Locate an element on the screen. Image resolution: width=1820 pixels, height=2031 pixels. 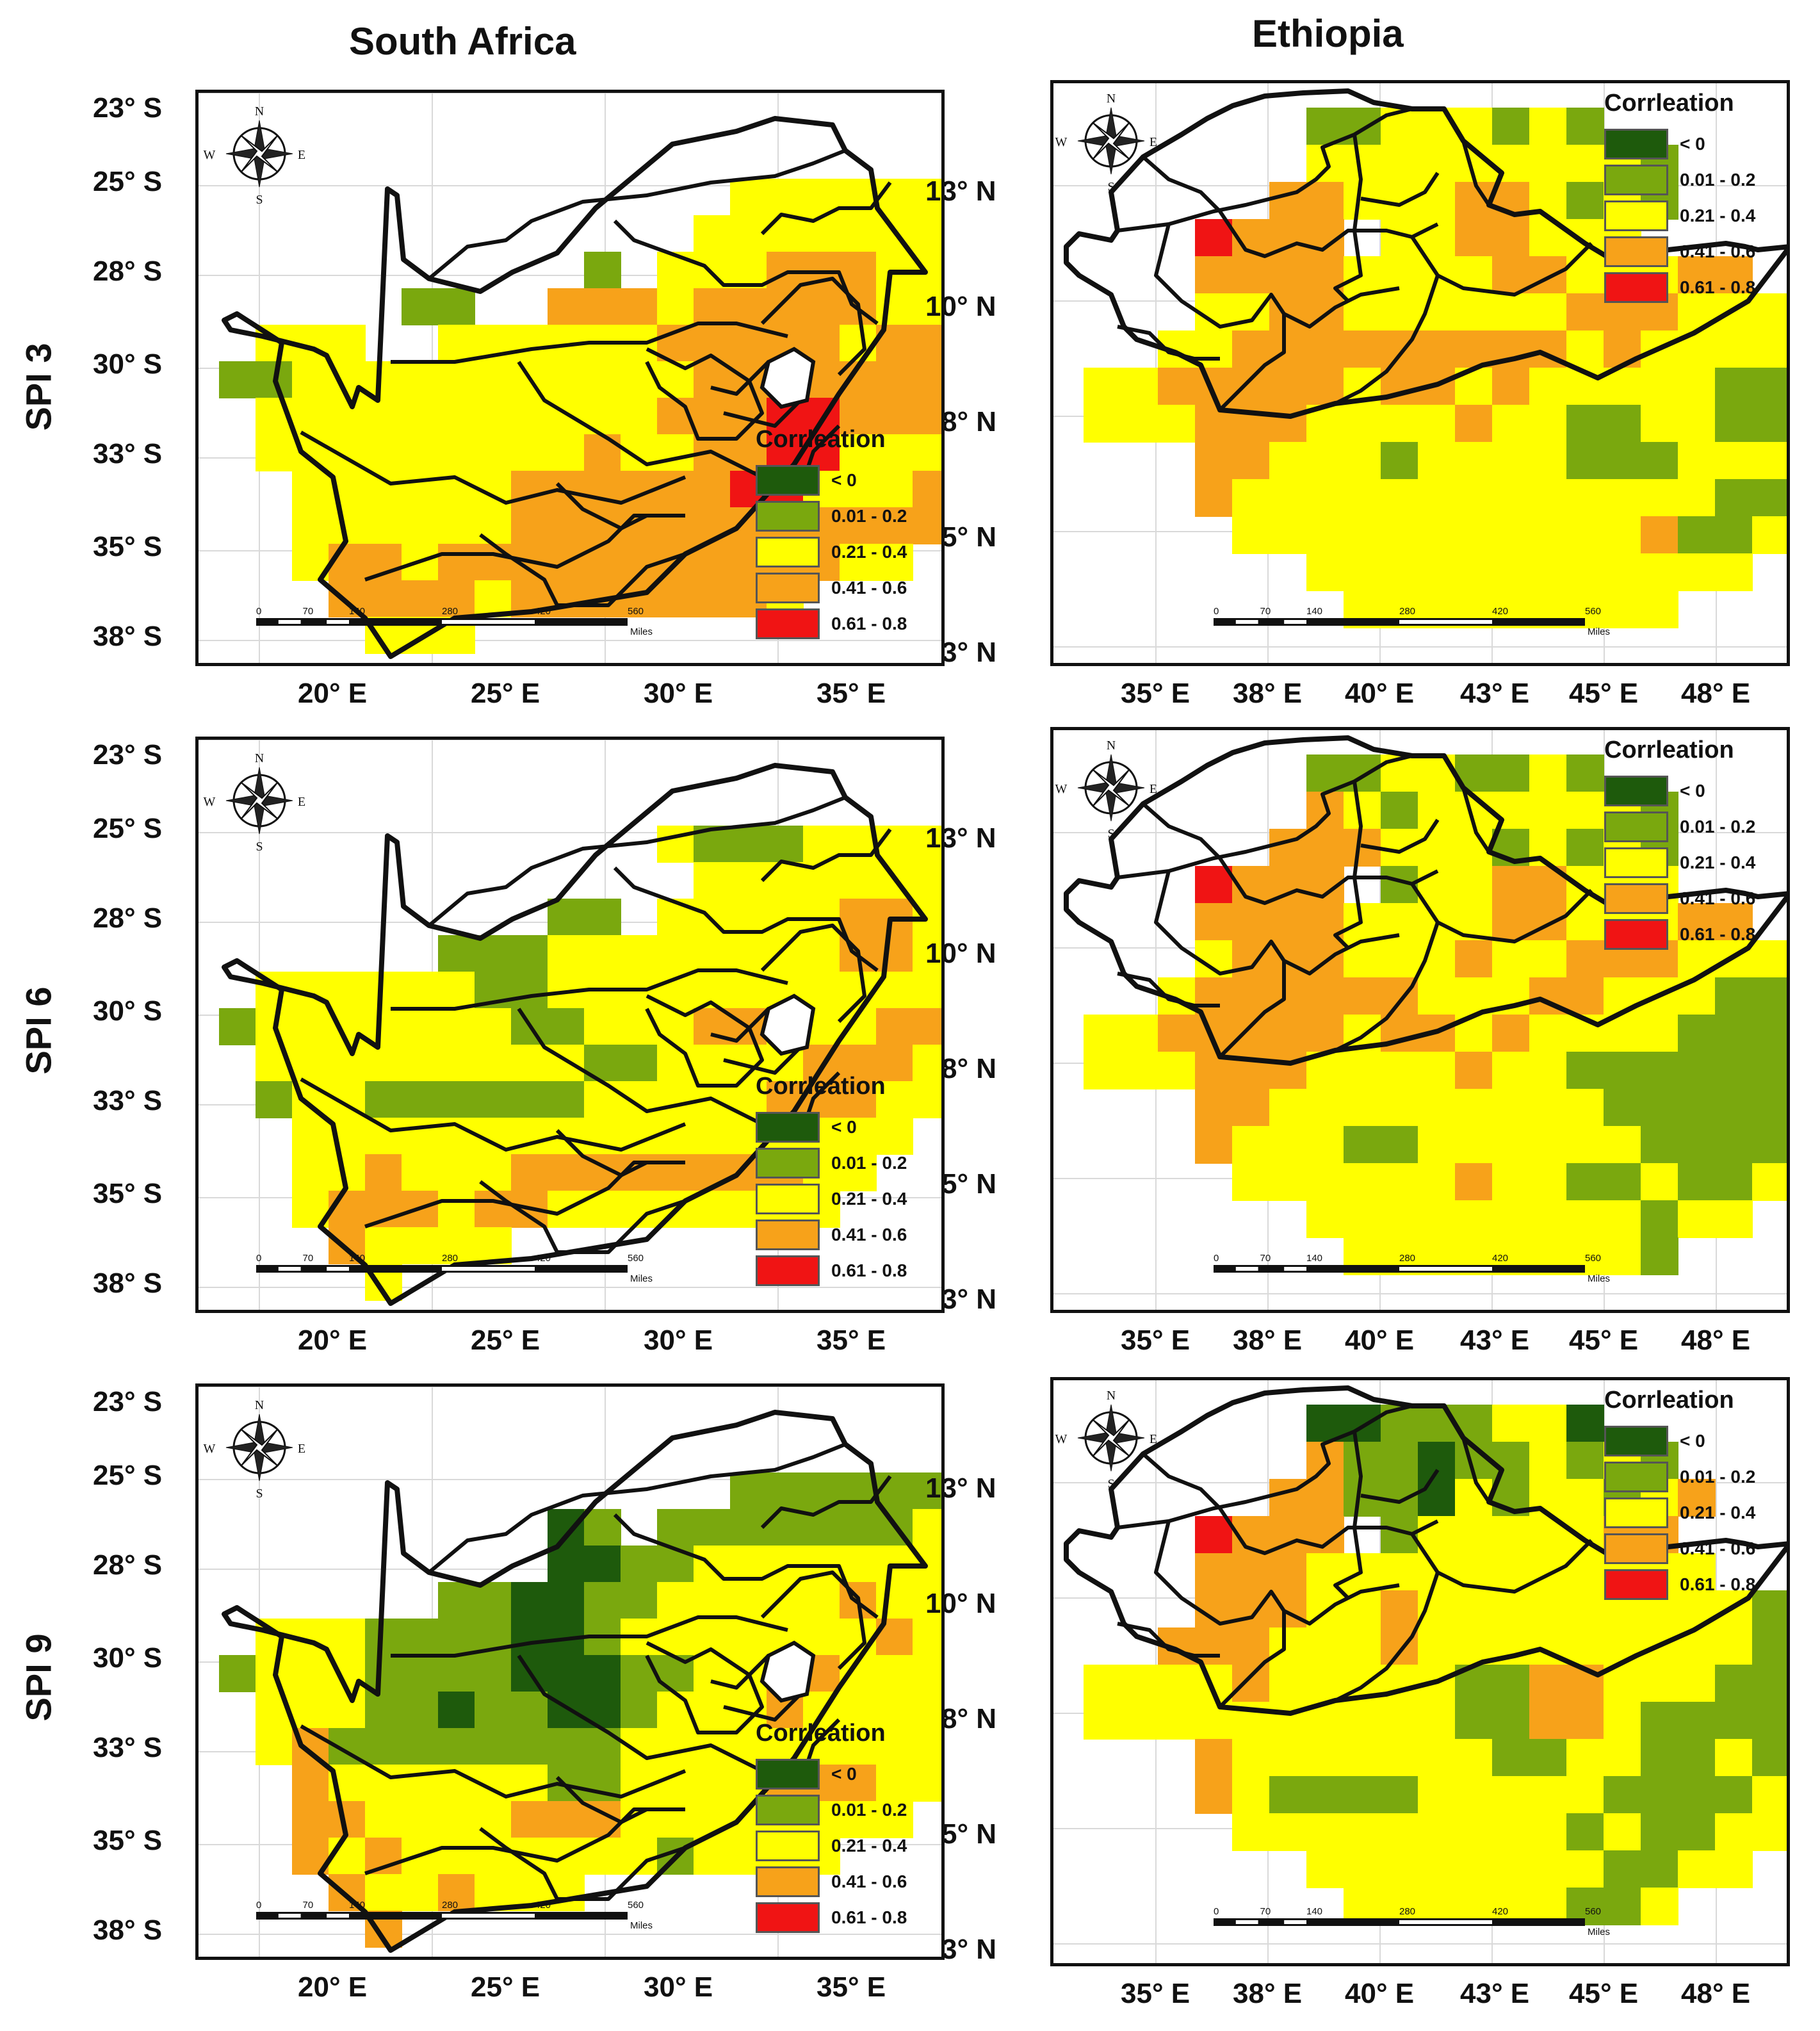
scale-tick-label: 420 is located at coordinates (543, 611).